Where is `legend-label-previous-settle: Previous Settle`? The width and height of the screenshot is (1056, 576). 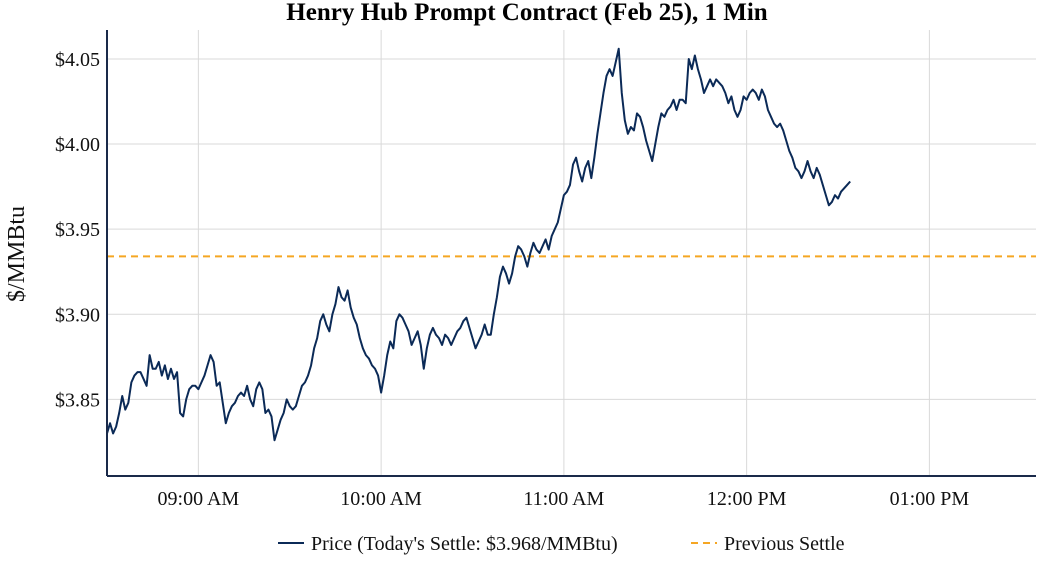
legend-label-previous-settle: Previous Settle is located at coordinates (784, 544).